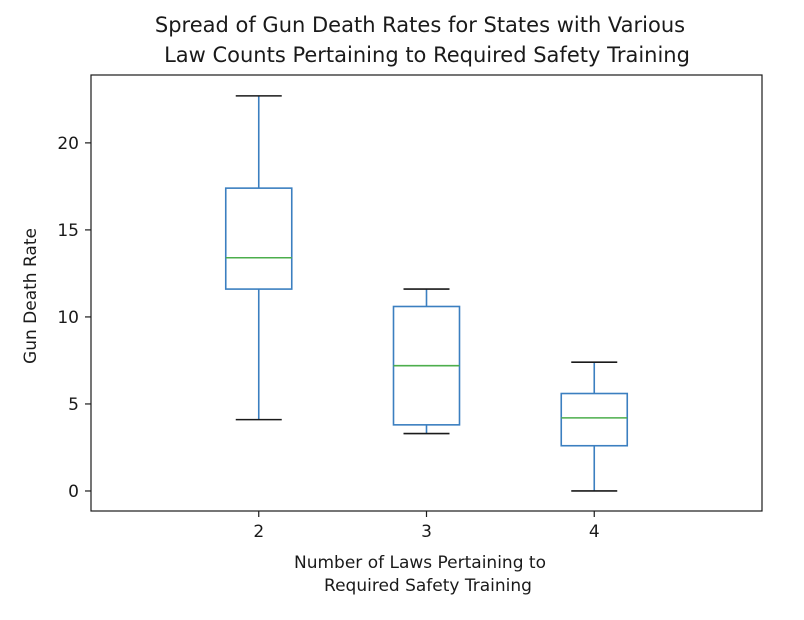 This screenshot has width=804, height=620. What do you see at coordinates (594, 532) in the screenshot?
I see `x-tick-label-4: 4` at bounding box center [594, 532].